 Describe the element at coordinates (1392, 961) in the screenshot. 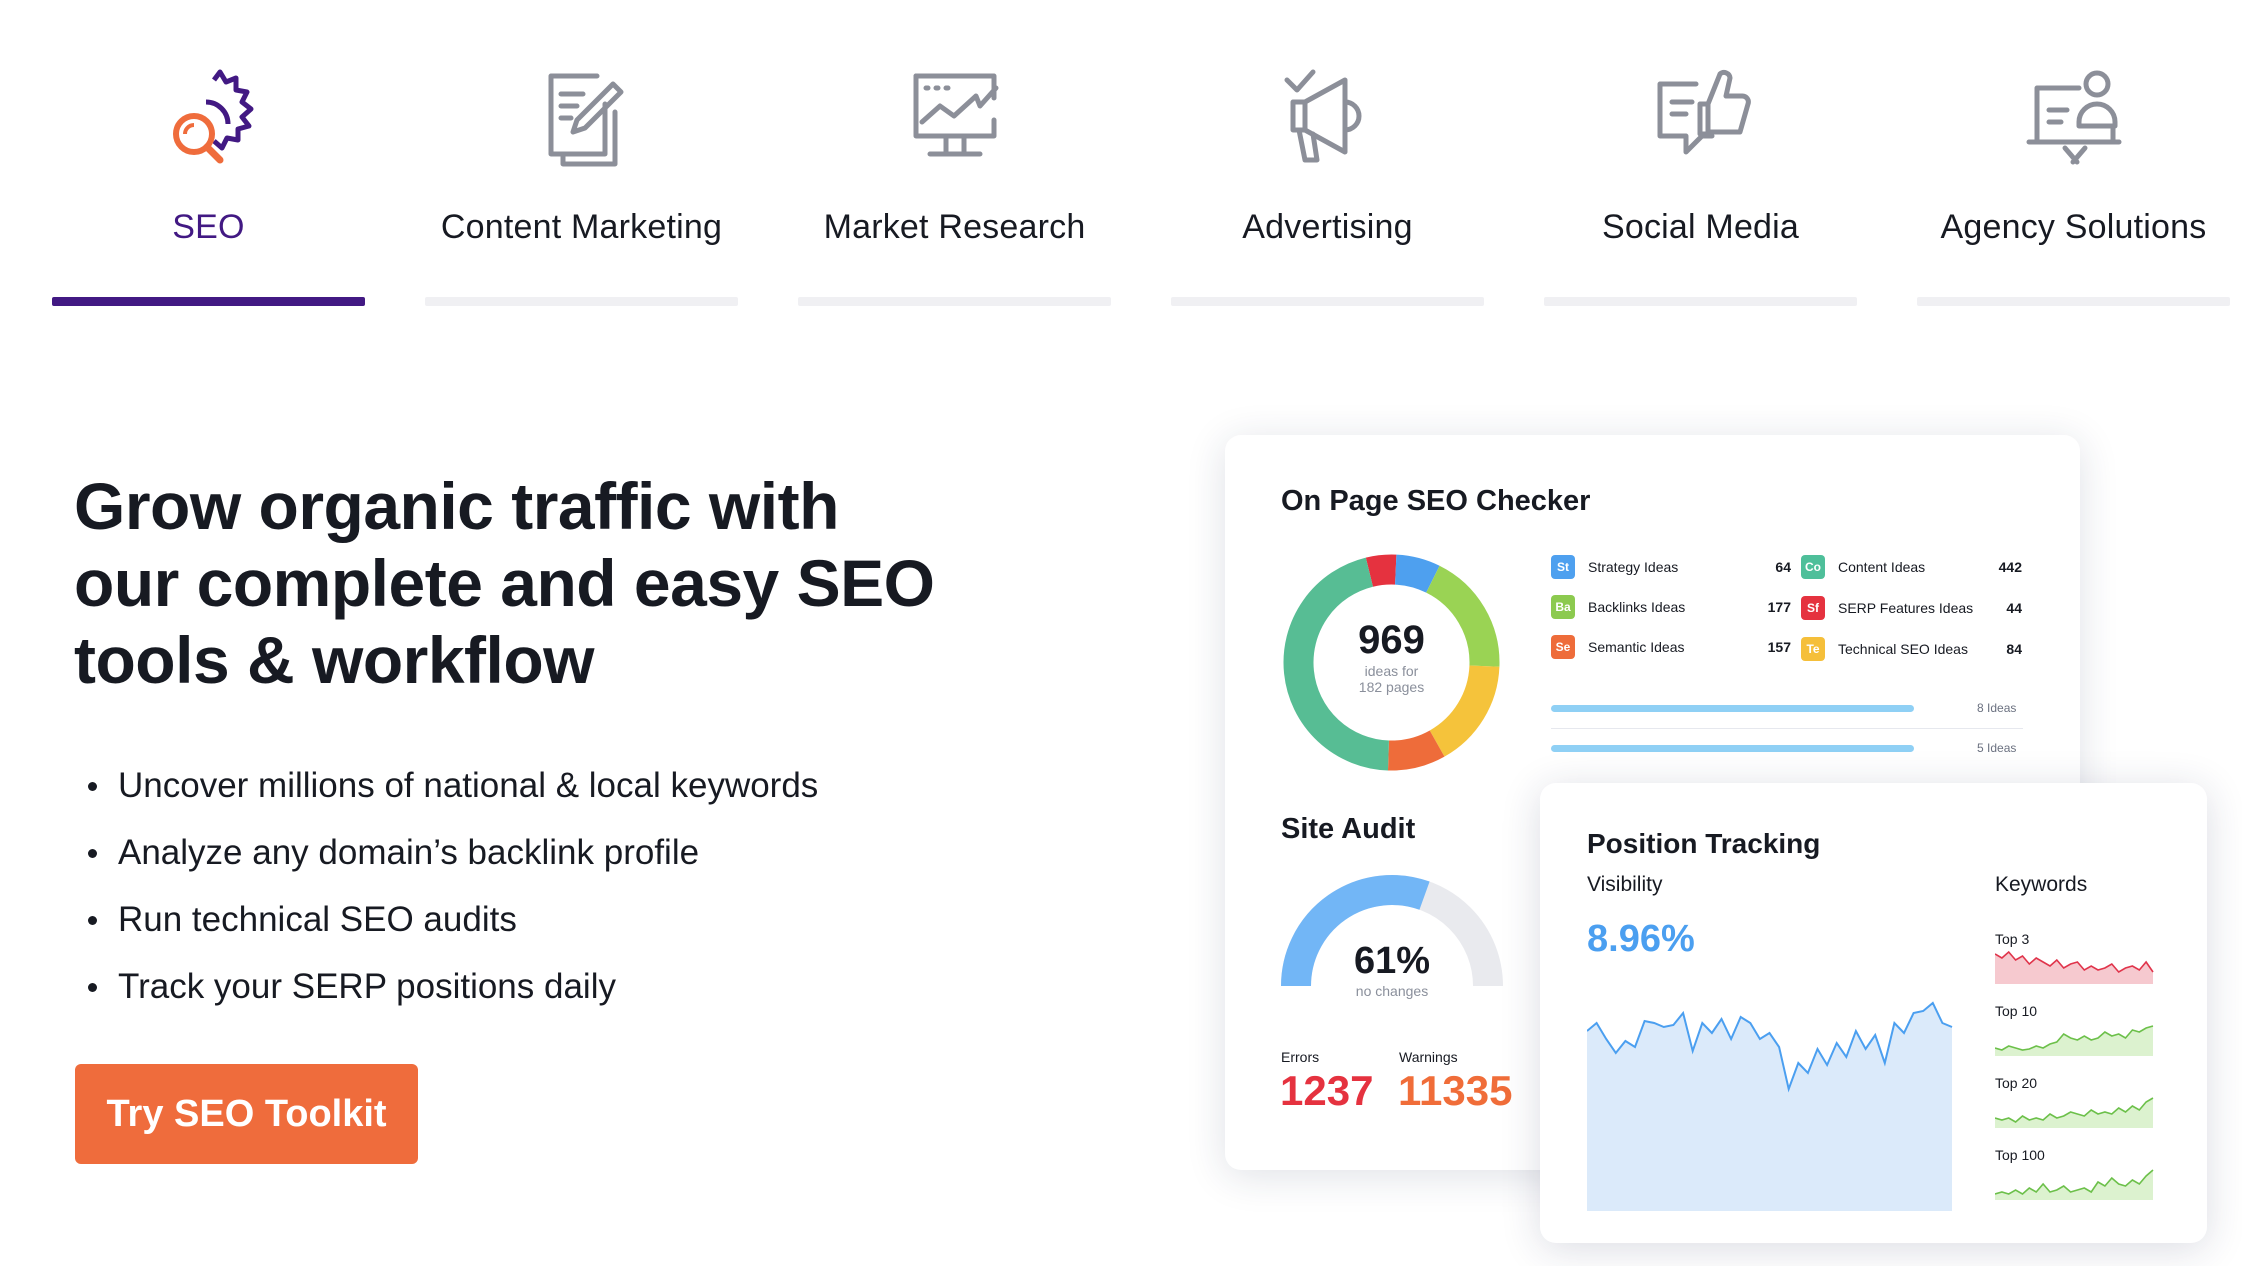

I see `audit-percent: 61%` at that location.